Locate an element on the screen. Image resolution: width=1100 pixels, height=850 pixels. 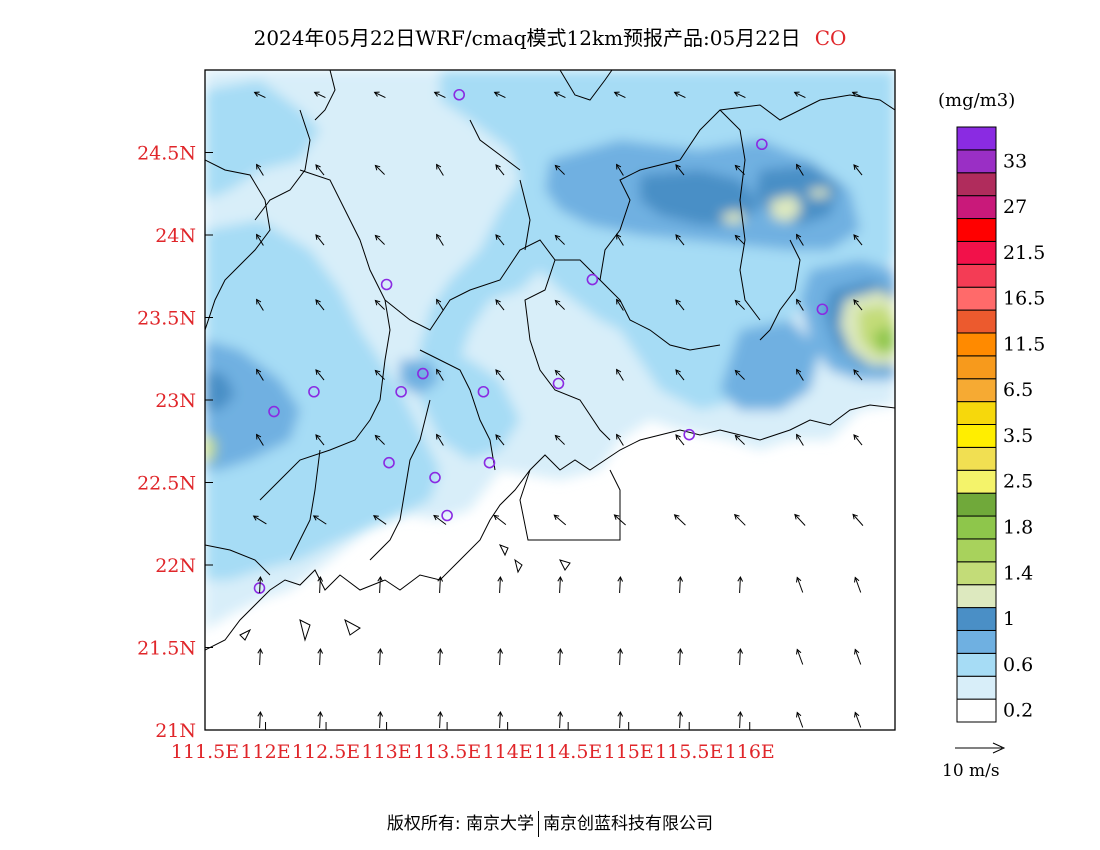
lon-tick-label: 115E is located at coordinates (629, 752).